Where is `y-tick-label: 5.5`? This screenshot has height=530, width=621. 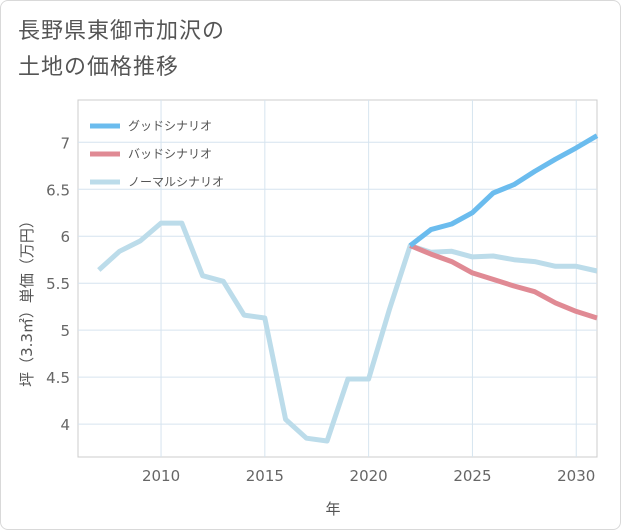 y-tick-label: 5.5 is located at coordinates (58, 284).